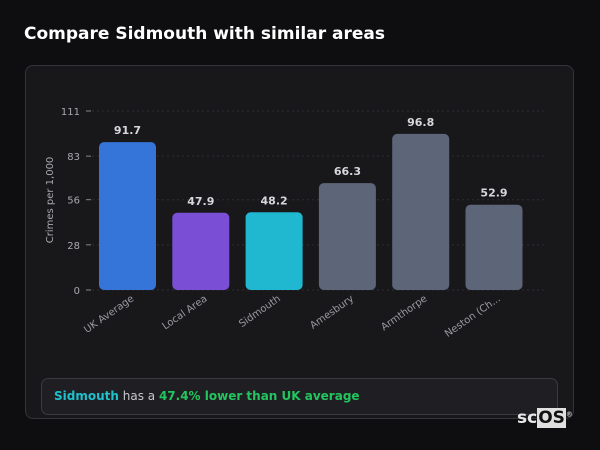 The width and height of the screenshot is (600, 450). Describe the element at coordinates (50, 200) in the screenshot. I see `y-axis-label: Crimes per 1,000` at that location.